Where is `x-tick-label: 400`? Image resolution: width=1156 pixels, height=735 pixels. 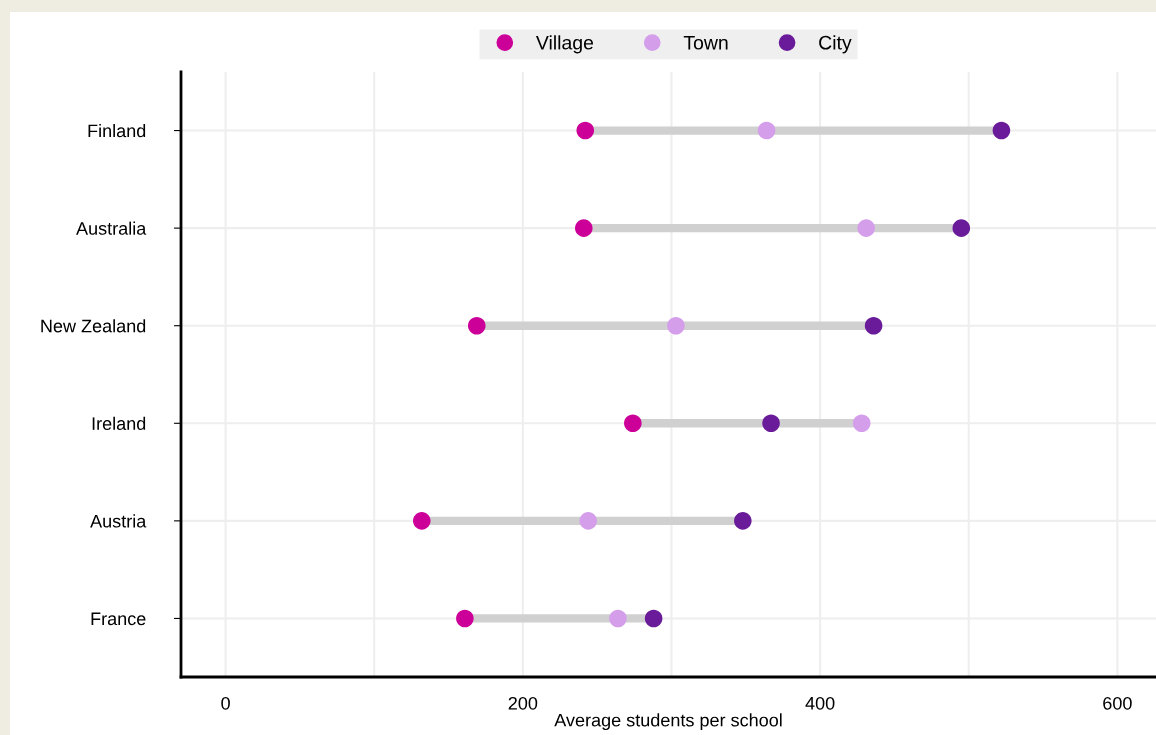 x-tick-label: 400 is located at coordinates (820, 703).